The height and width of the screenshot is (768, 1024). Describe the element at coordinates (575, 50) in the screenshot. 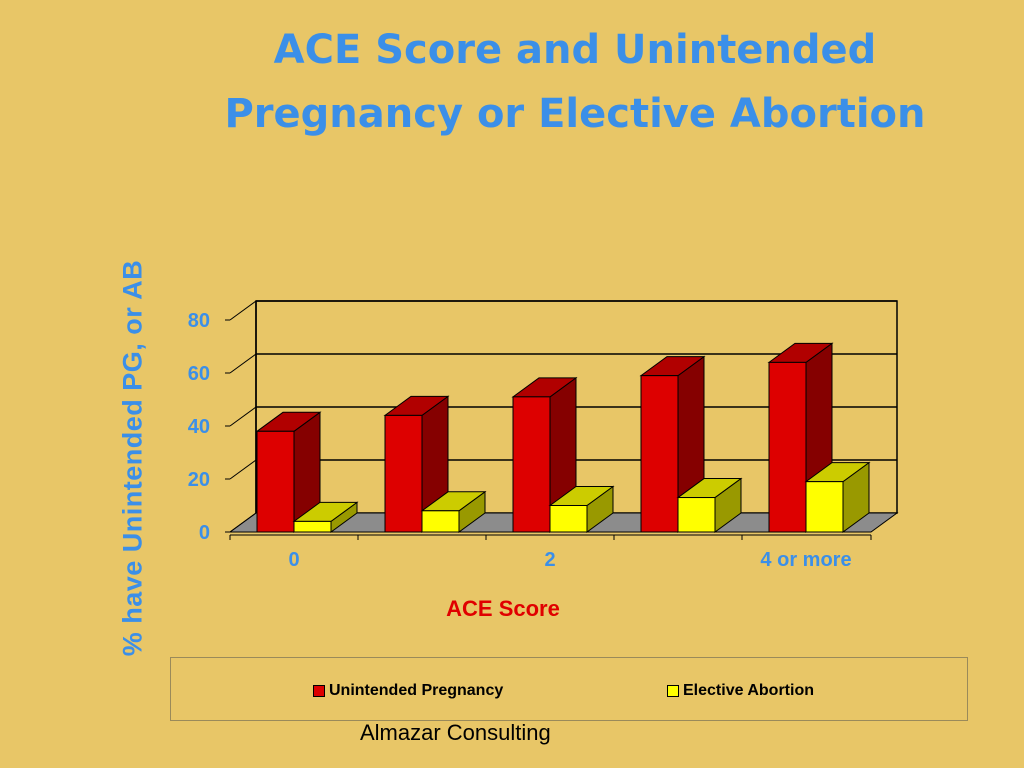

I see `title-line-1: ACE Score and Unintended` at that location.